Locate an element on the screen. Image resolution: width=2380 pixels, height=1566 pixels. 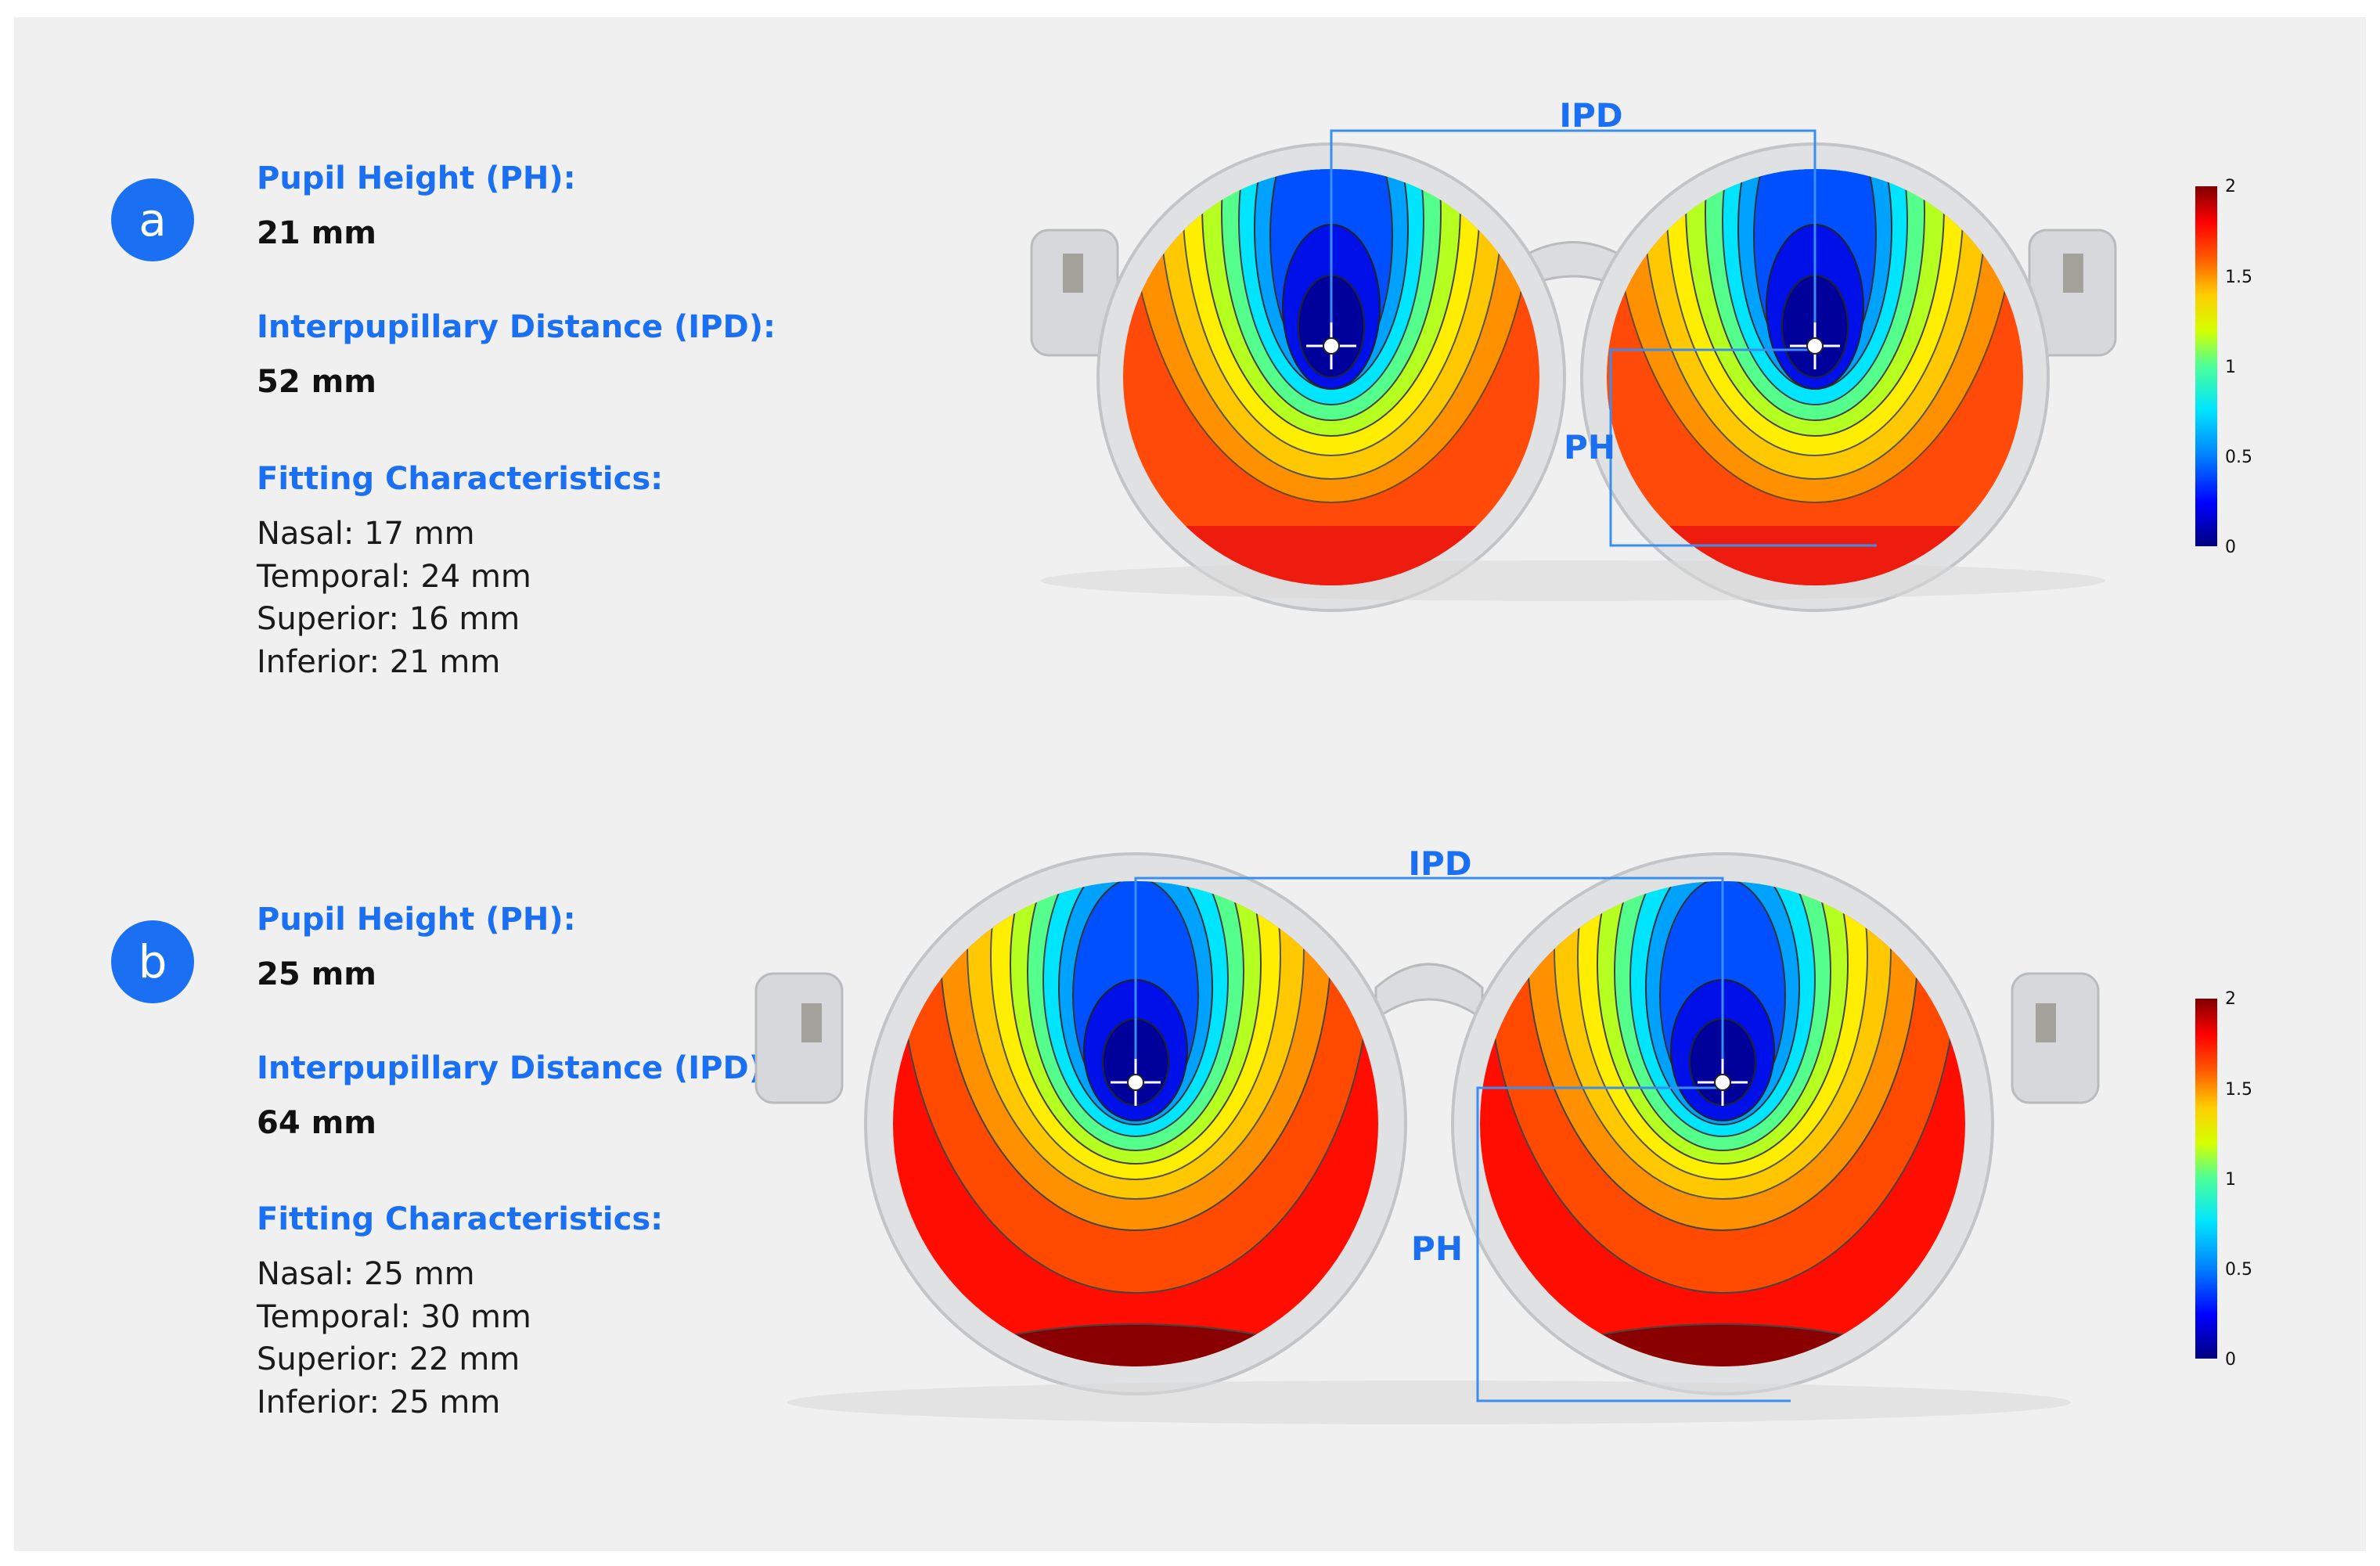
panel-badge-a: a is located at coordinates (152, 220).